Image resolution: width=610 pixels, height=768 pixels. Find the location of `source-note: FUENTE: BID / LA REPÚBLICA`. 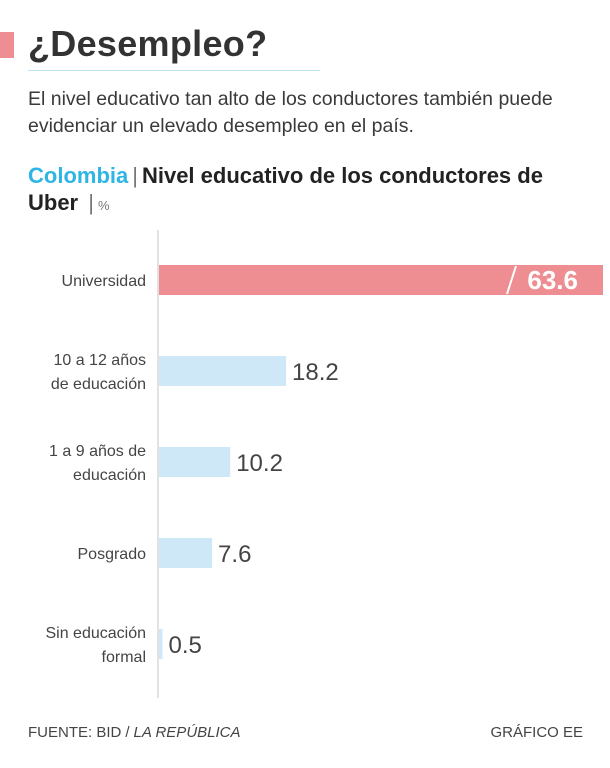

source-note: FUENTE: BID / LA REPÚBLICA is located at coordinates (134, 732).